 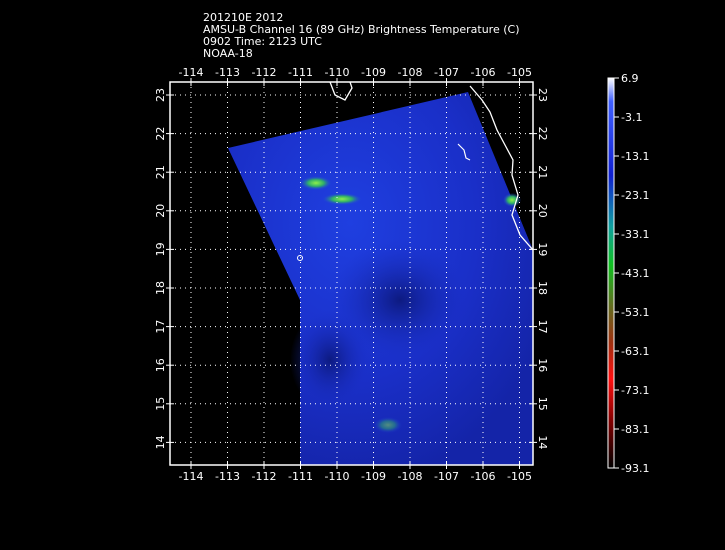 What do you see at coordinates (611, 273) in the screenshot?
I see `colorbar` at bounding box center [611, 273].